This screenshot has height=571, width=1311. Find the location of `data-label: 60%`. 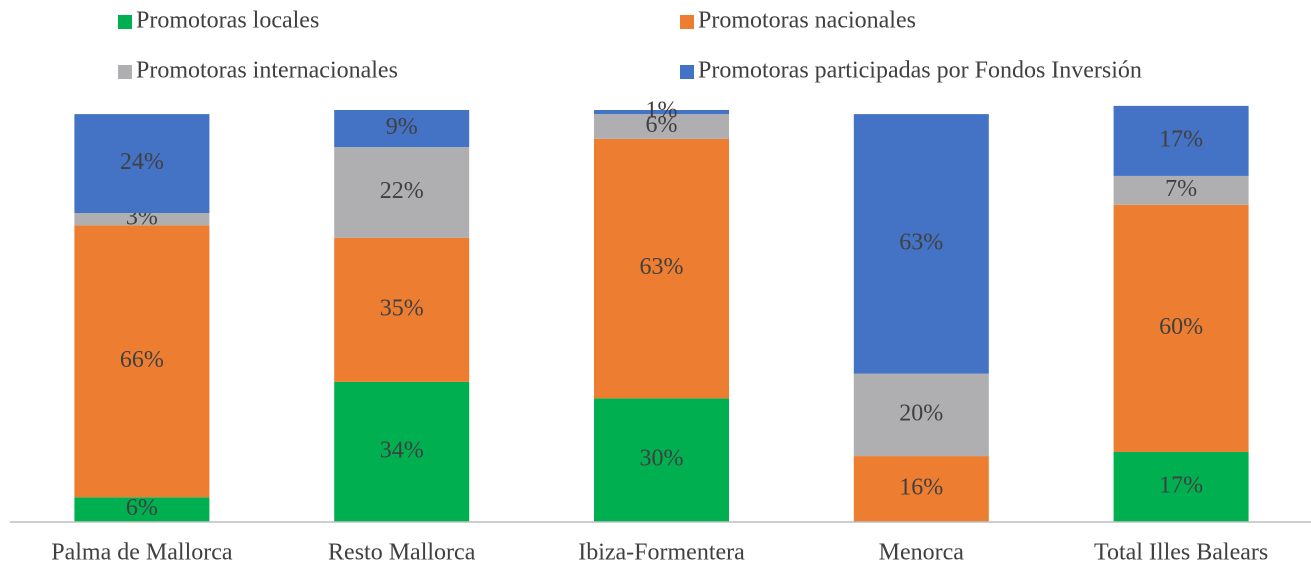

data-label: 60% is located at coordinates (1181, 327).